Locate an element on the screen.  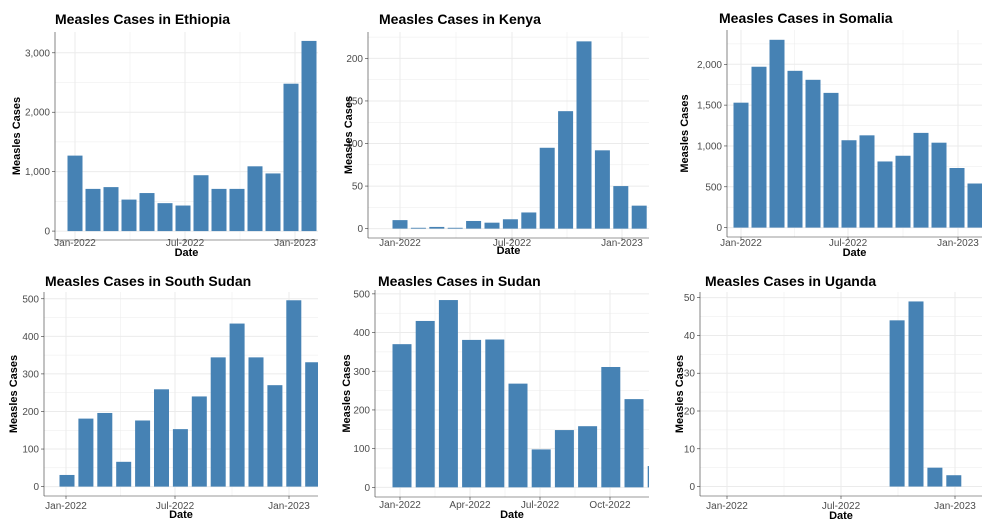
y-tick-label: 150 is located at coordinates (354, 101).